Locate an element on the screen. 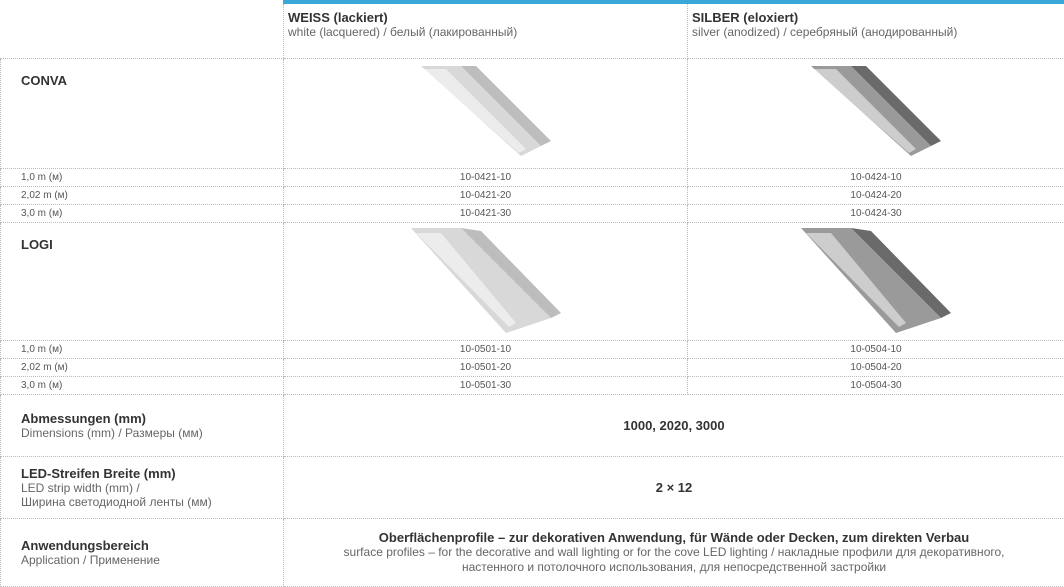  article-code: 10-0424-30 is located at coordinates (876, 214).